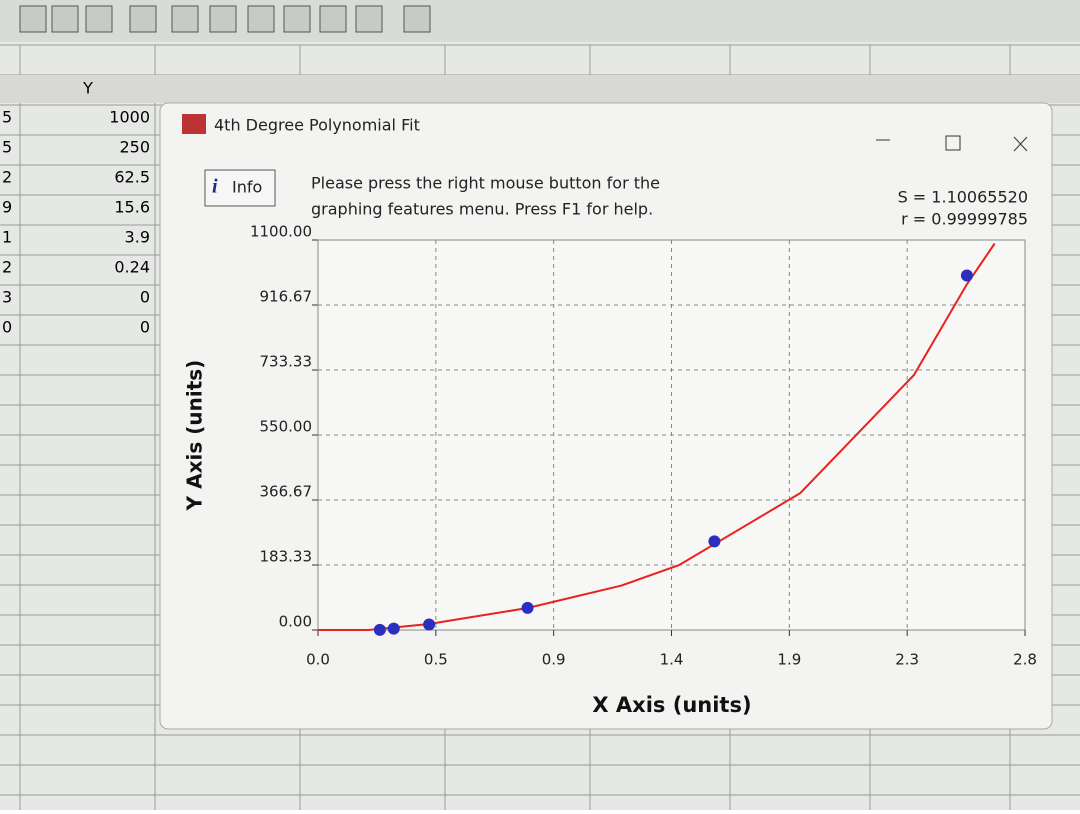 The height and width of the screenshot is (814, 1080). Describe the element at coordinates (134, 147) in the screenshot. I see `cell-value: 250` at that location.